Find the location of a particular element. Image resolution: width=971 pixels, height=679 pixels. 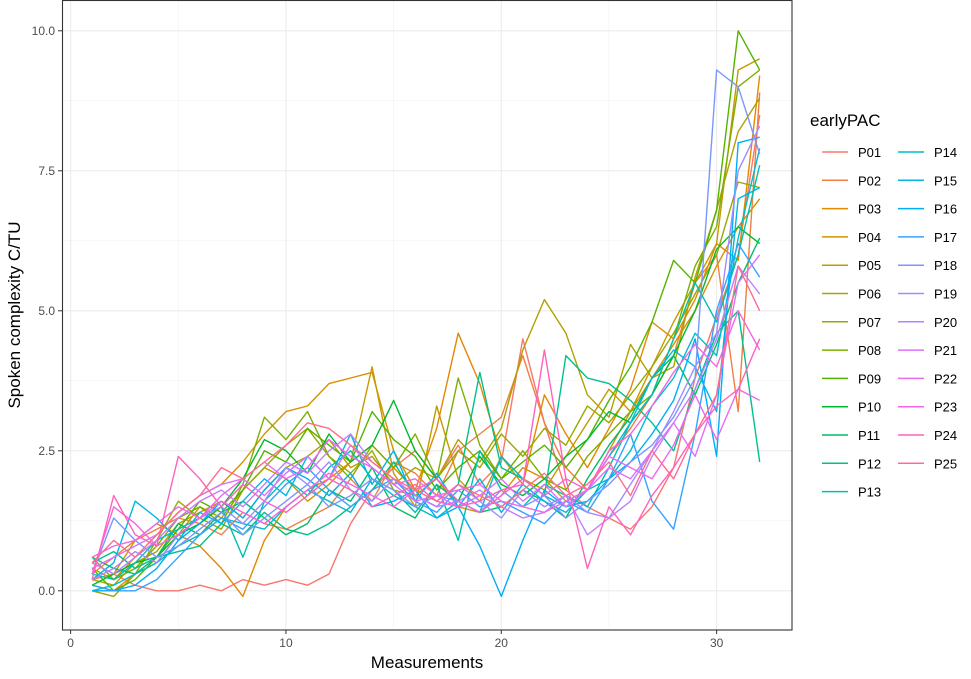

y-tick-label: 2.5 is located at coordinates (46, 451).